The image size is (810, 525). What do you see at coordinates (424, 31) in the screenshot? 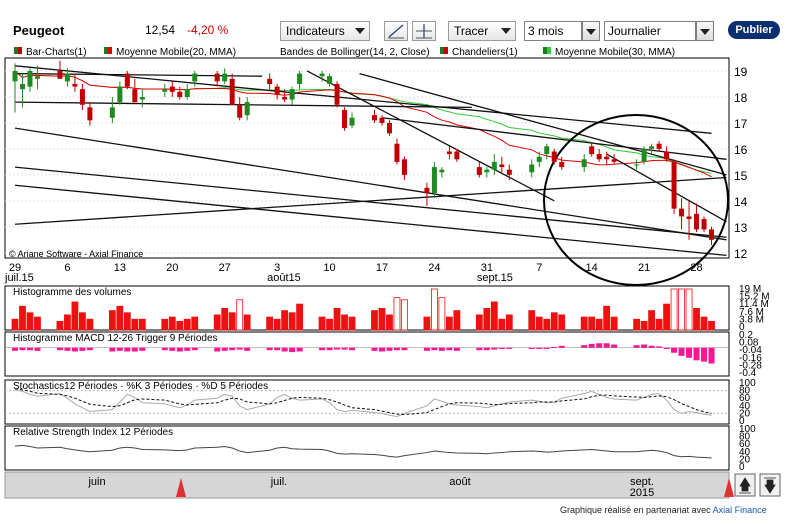
I see `log-scale-button` at bounding box center [424, 31].